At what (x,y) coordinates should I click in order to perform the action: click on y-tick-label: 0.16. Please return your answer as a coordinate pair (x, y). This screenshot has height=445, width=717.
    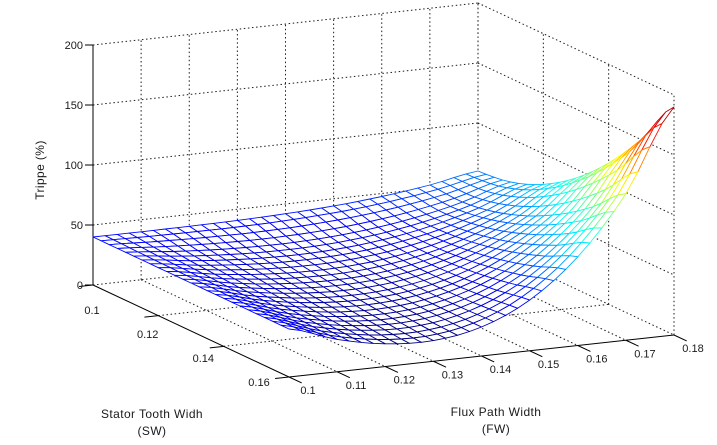
    Looking at the image, I should click on (258, 383).